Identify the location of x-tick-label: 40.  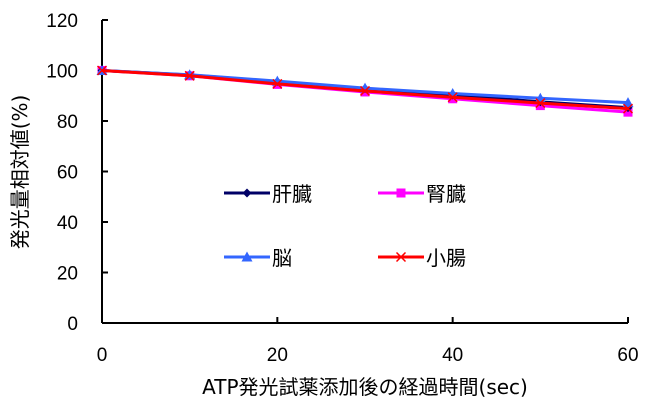
(452, 355).